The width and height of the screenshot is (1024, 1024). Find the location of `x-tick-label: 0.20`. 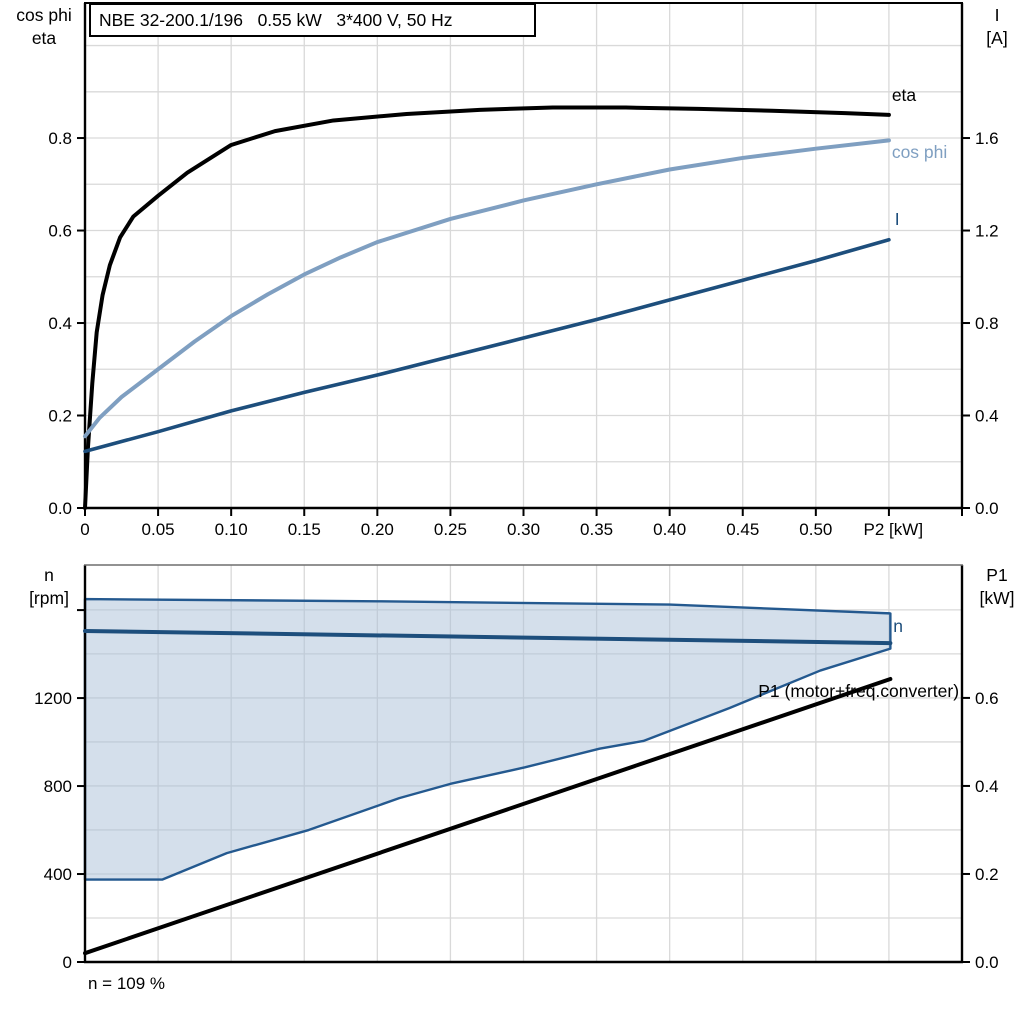

x-tick-label: 0.20 is located at coordinates (377, 529).